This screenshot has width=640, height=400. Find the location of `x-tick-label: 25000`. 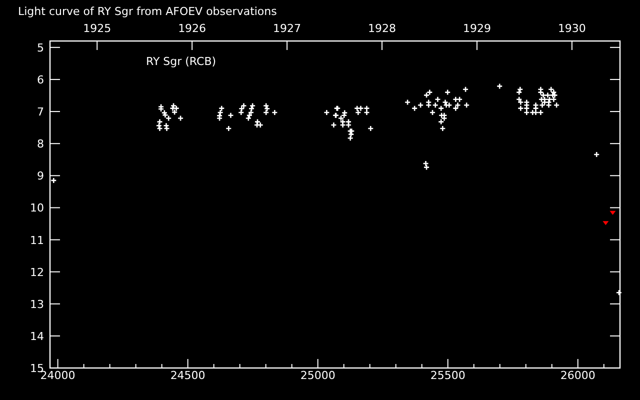

x-tick-label: 25000 is located at coordinates (318, 375).